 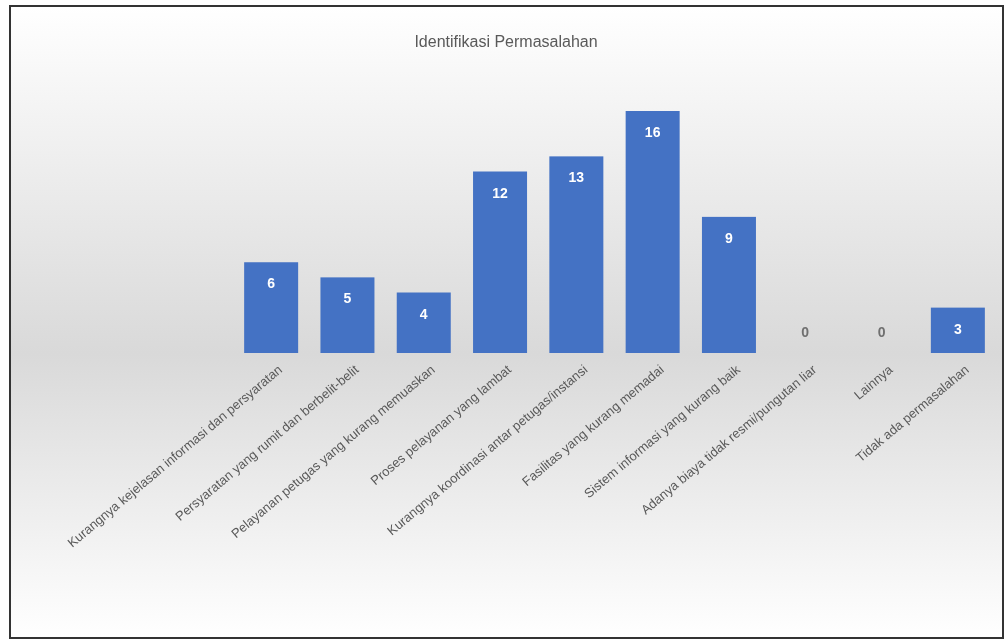 What do you see at coordinates (957, 328) in the screenshot?
I see `data-label: 3` at bounding box center [957, 328].